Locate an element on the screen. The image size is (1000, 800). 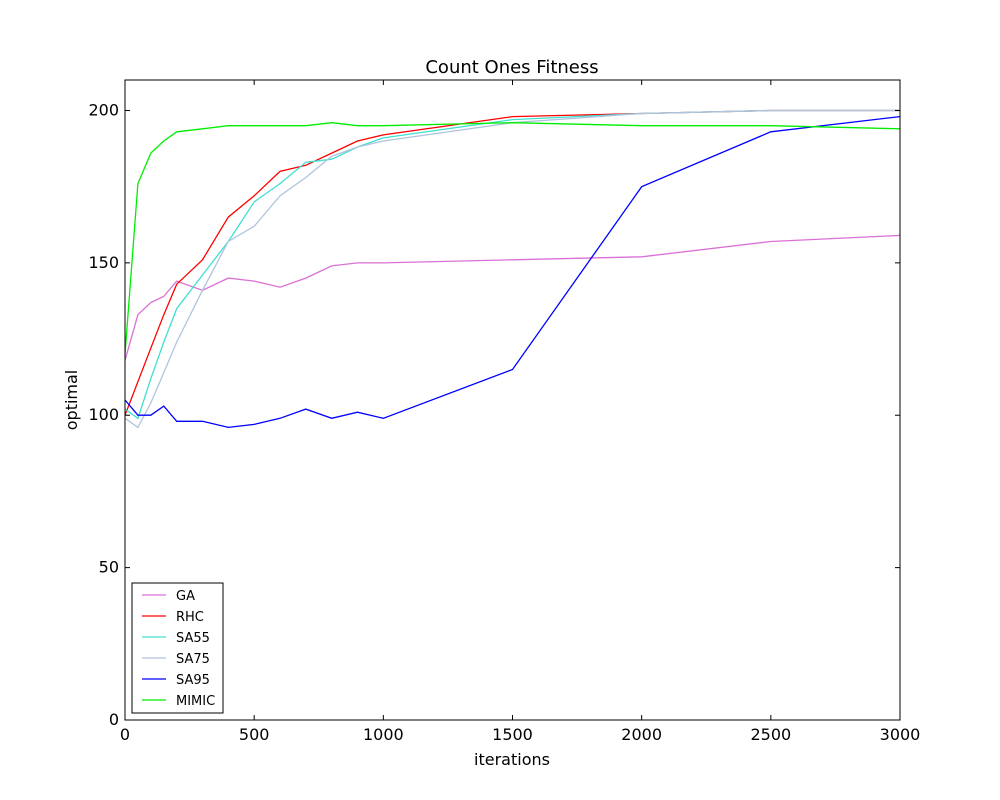
legend-label-sa75: SA75 is located at coordinates (193, 659).